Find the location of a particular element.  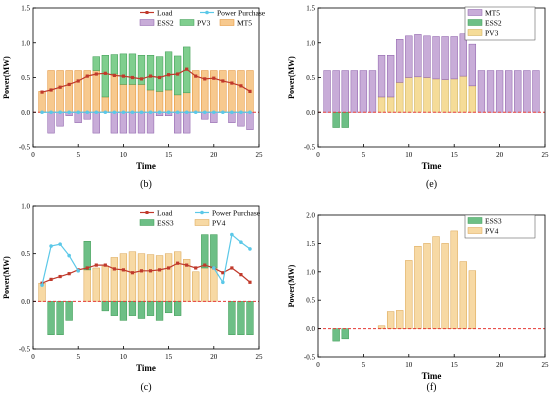

plot-frame is located at coordinates (431, 286).